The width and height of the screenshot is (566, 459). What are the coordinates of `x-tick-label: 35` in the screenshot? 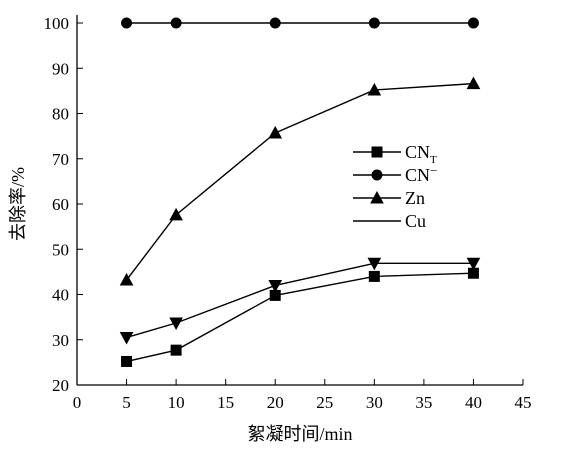 It's located at (423, 402).